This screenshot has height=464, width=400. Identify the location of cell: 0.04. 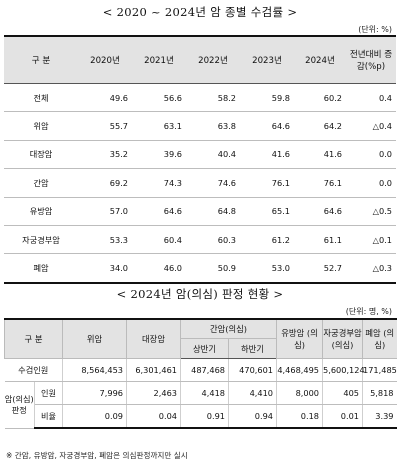
(153, 416).